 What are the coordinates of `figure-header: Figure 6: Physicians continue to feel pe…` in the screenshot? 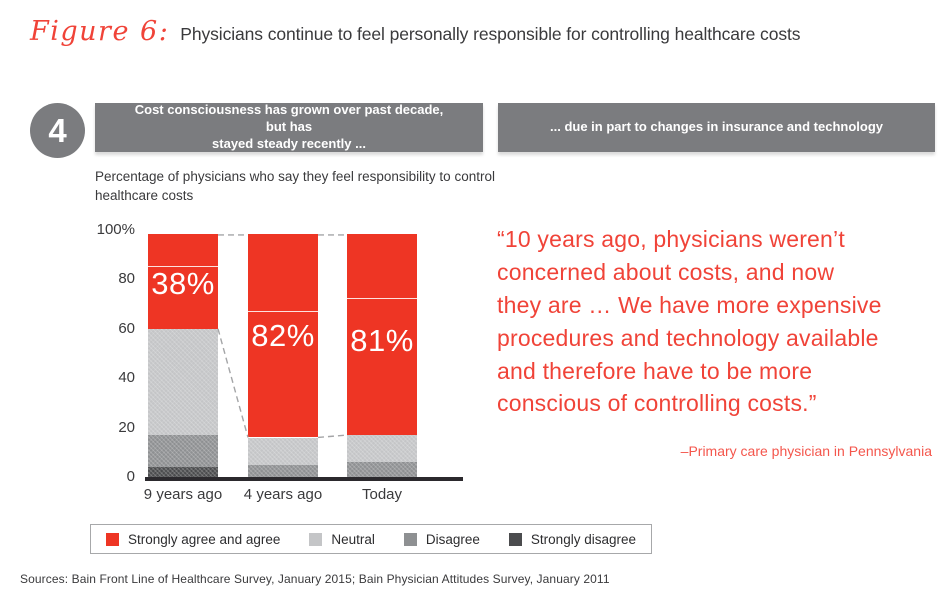 It's located at (415, 31).